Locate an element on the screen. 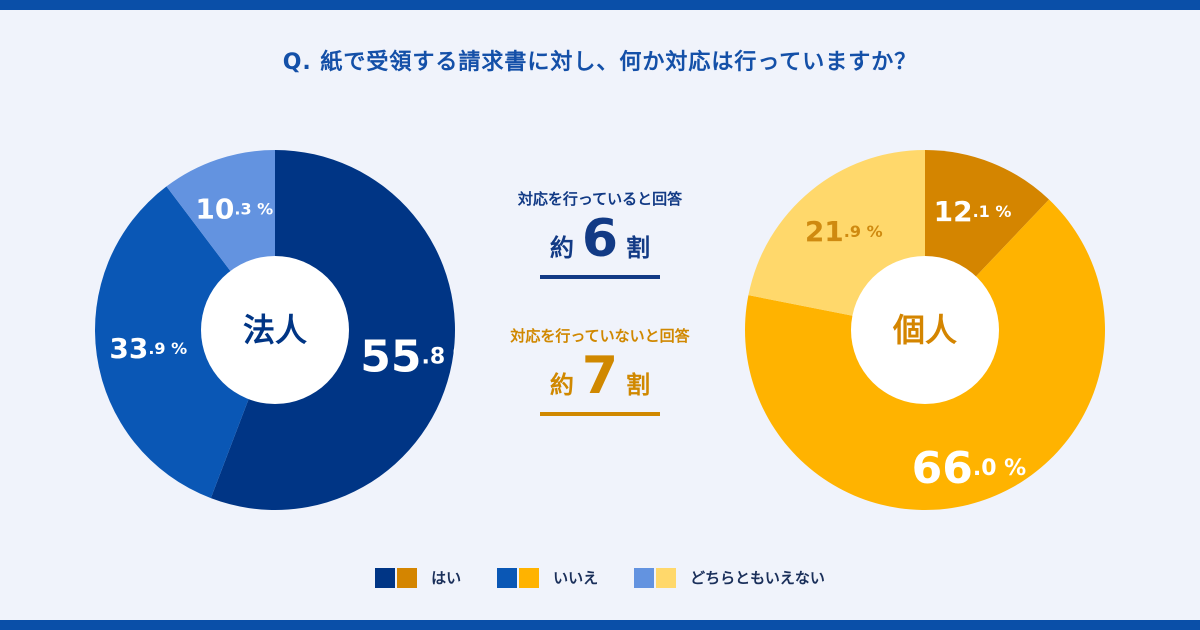 This screenshot has width=1200, height=630. summary-no-number: 7 is located at coordinates (600, 376).